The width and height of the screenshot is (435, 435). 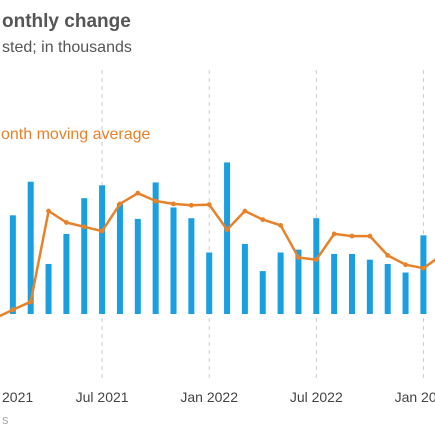 What do you see at coordinates (102, 397) in the screenshot?
I see `x-tick-label-1: Jul 2021` at bounding box center [102, 397].